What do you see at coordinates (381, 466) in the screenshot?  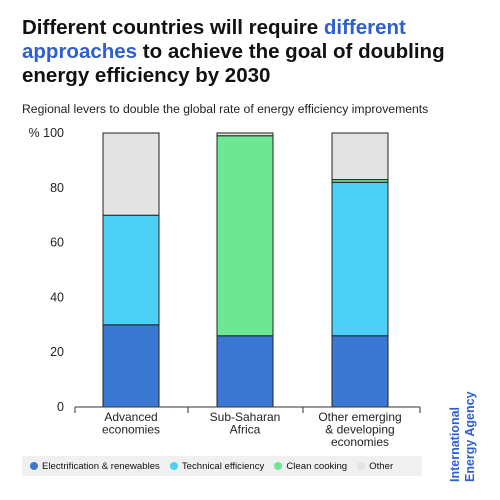 I see `legend-label: Other` at bounding box center [381, 466].